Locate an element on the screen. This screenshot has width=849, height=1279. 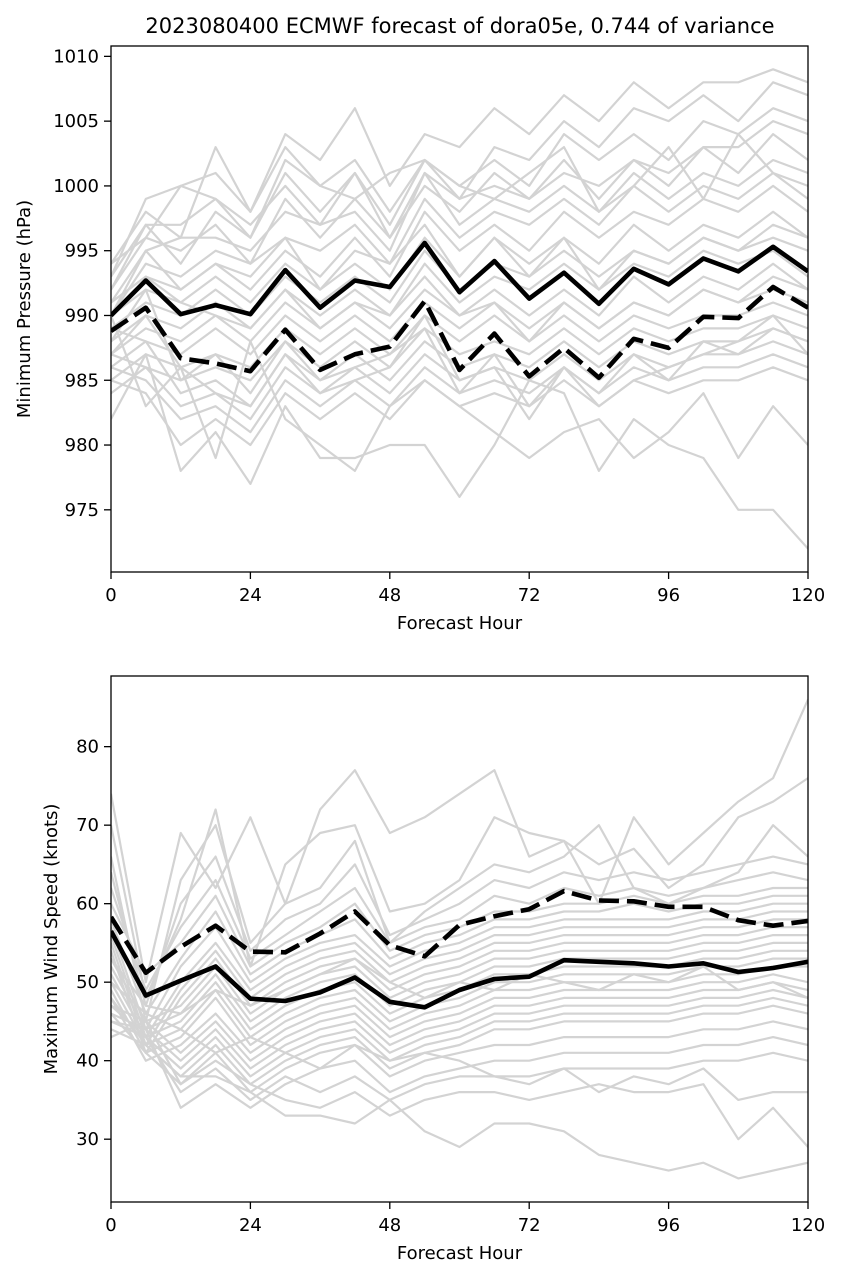
pressure-y-tick-label: 975 is located at coordinates (82, 510).